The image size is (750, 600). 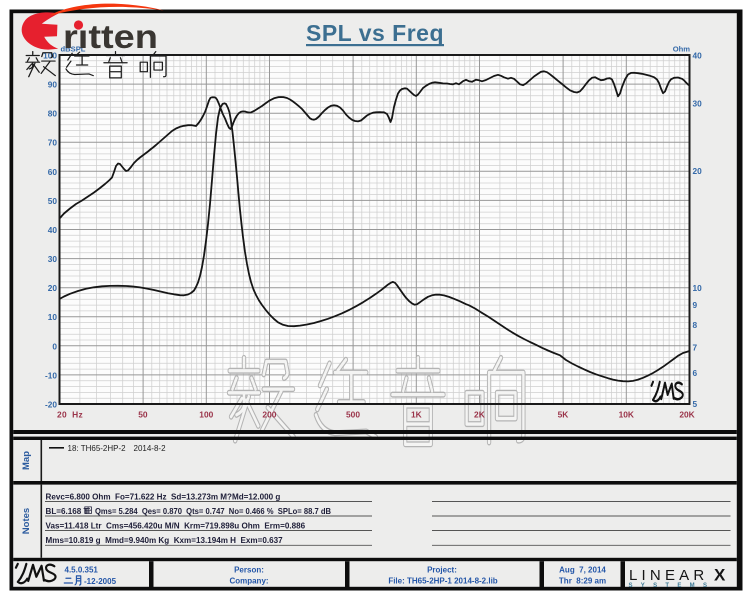 I want to click on svg-text: 6, so click(x=695, y=373).